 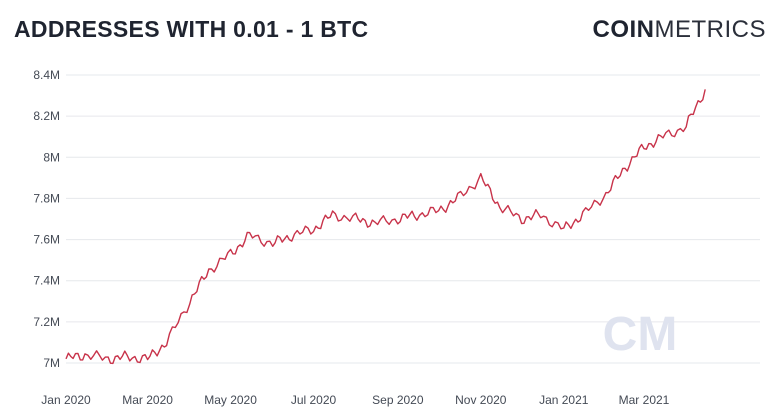 What do you see at coordinates (230, 400) in the screenshot?
I see `x-tick-label: May 2020` at bounding box center [230, 400].